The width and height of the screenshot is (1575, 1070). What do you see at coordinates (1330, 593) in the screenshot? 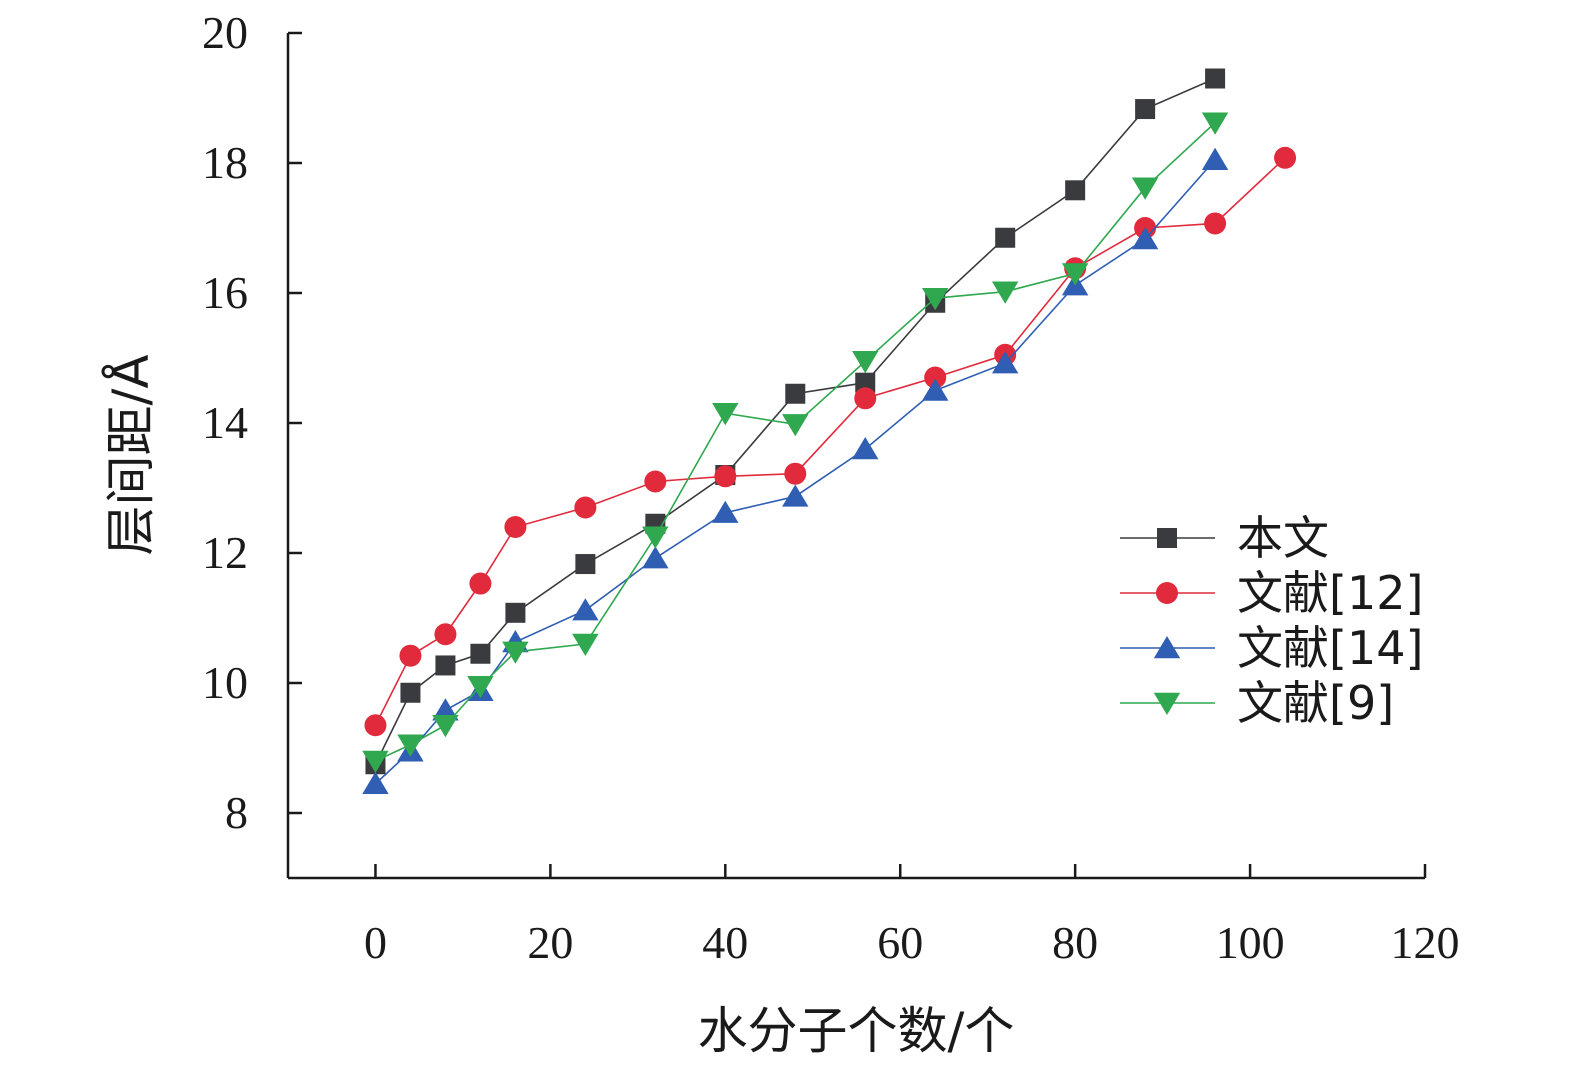
I see `legend-label: 文献[12]` at bounding box center [1330, 593].